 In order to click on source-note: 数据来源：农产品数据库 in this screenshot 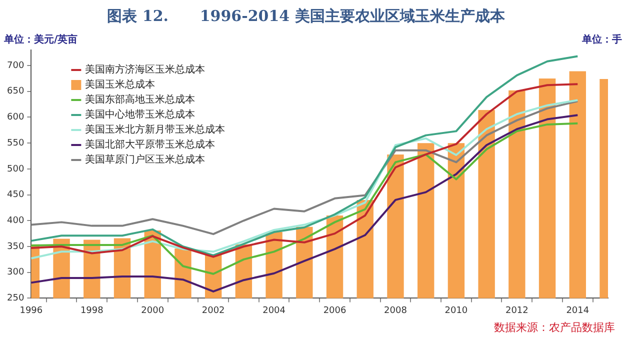, I will do `click(554, 327)`.